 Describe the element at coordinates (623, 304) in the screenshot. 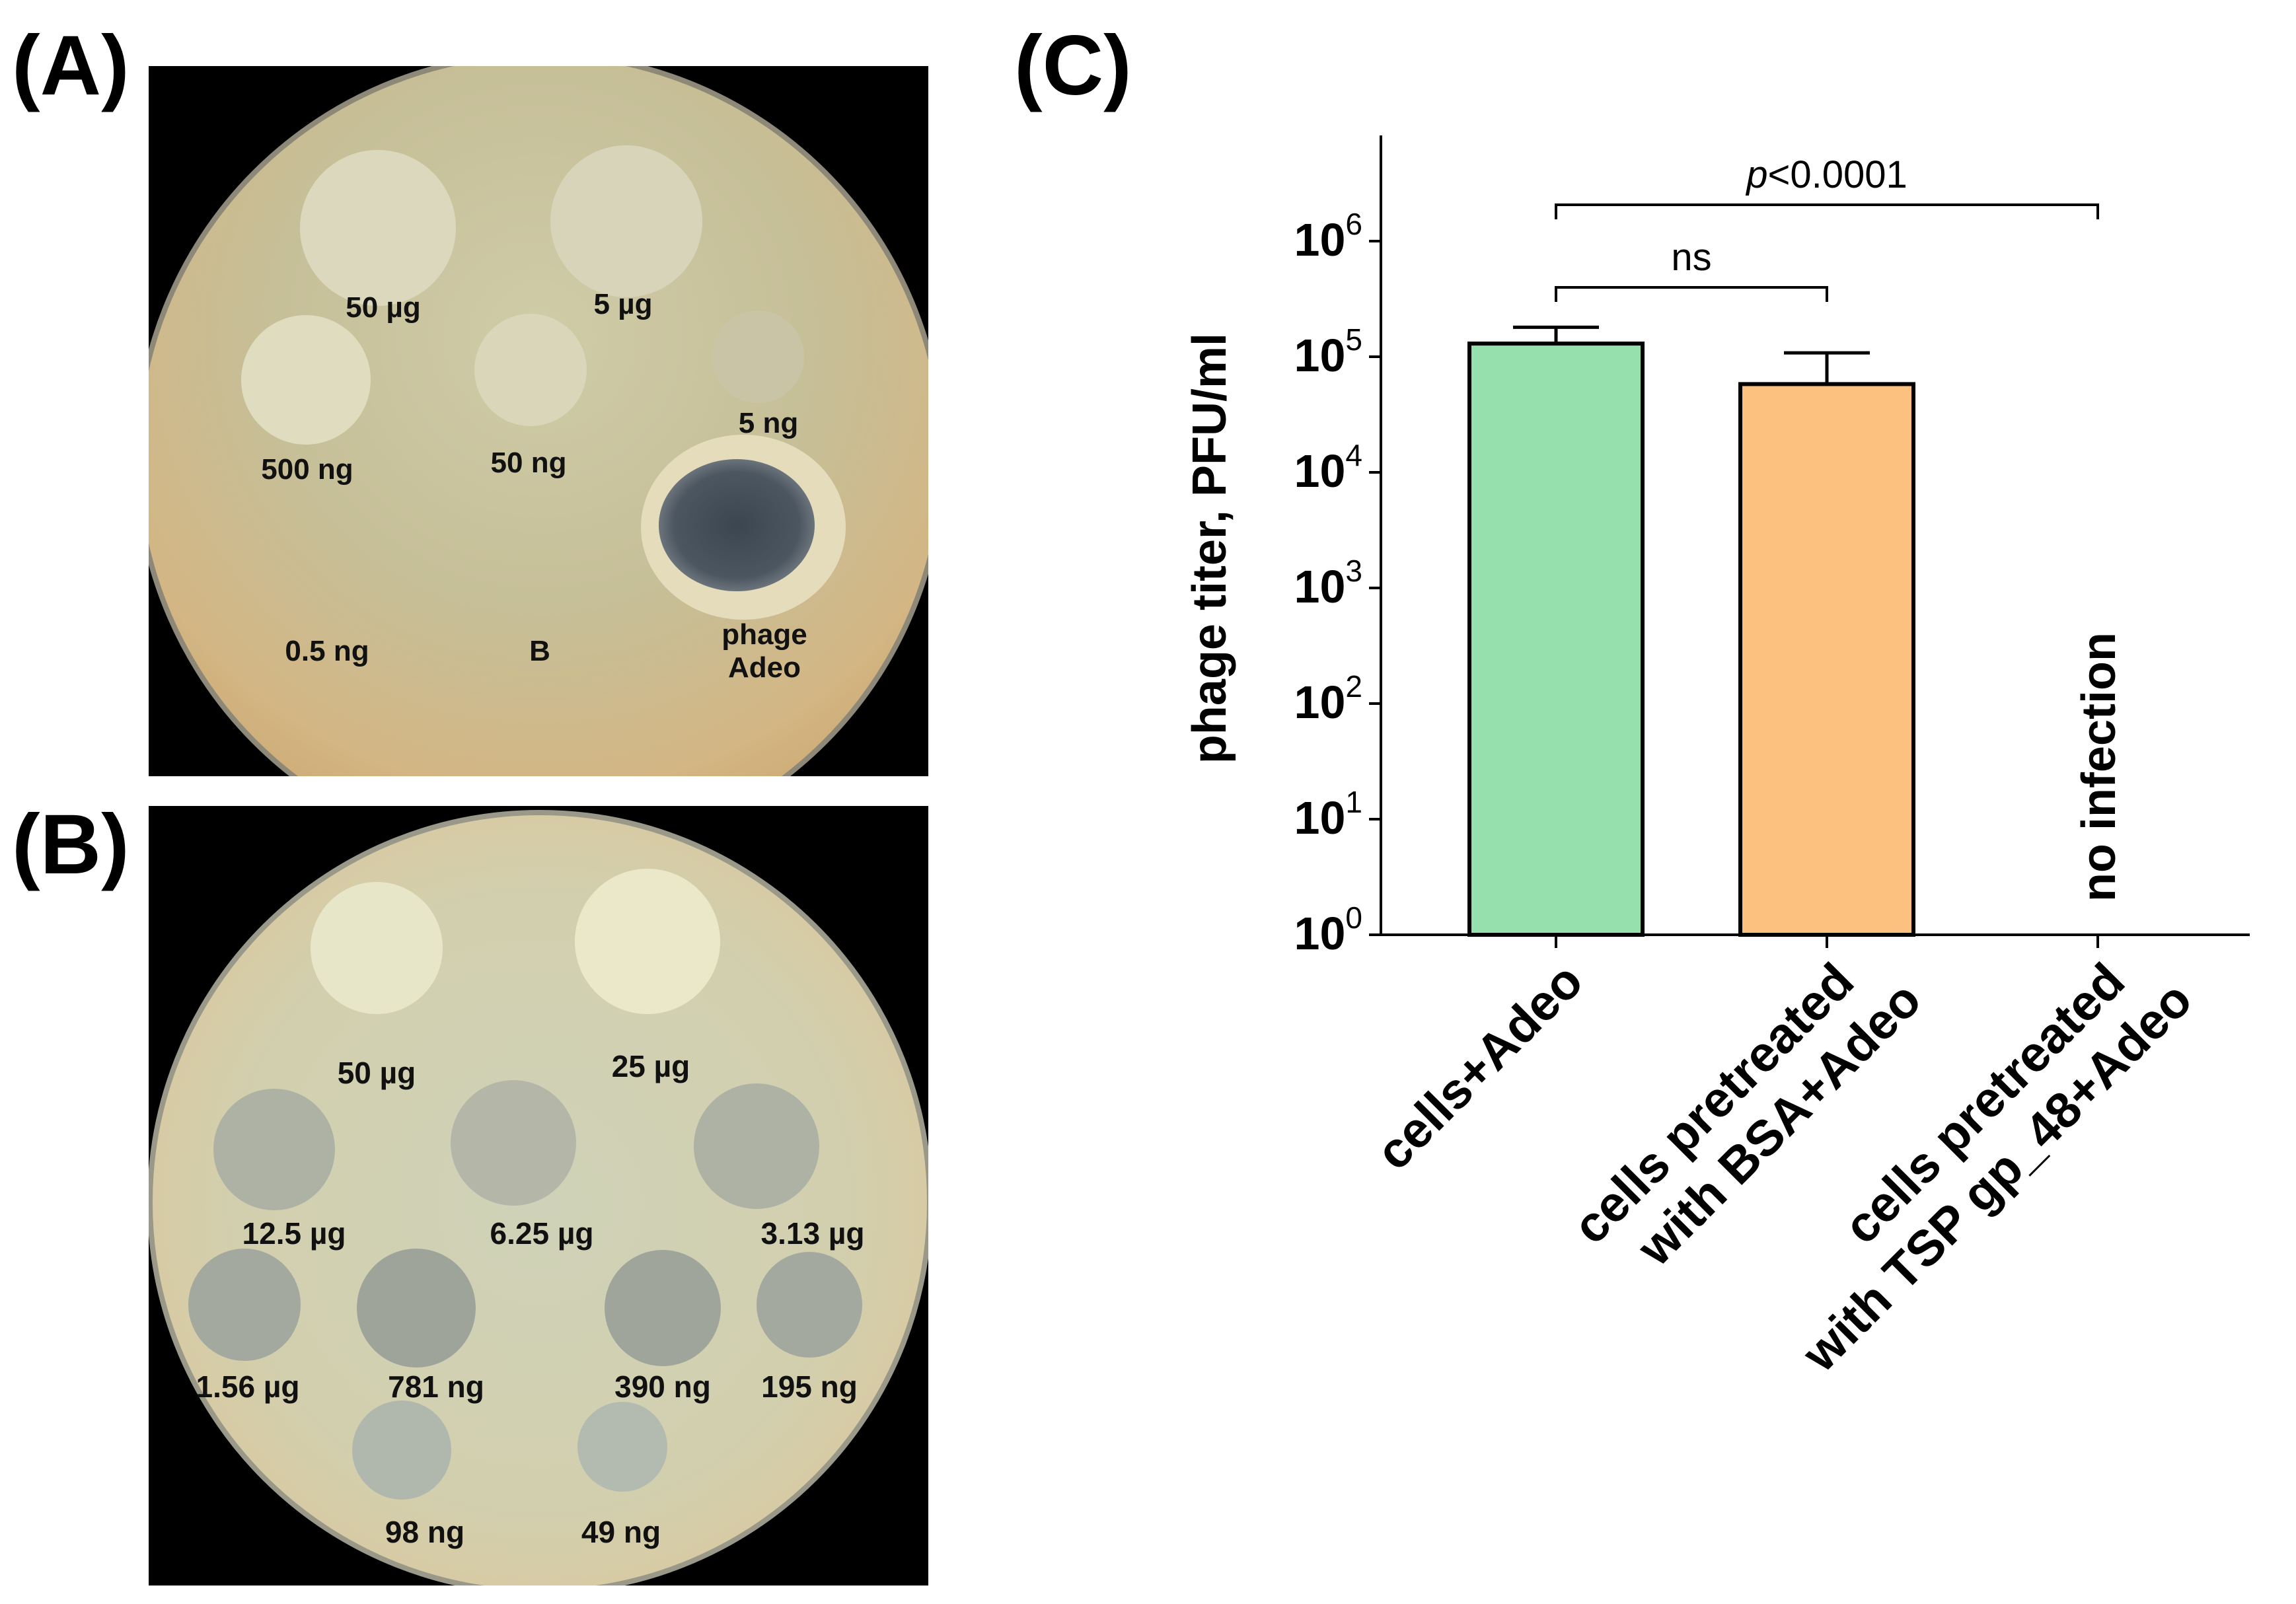

I see `plate-a-label-5ug: 5 µg` at that location.